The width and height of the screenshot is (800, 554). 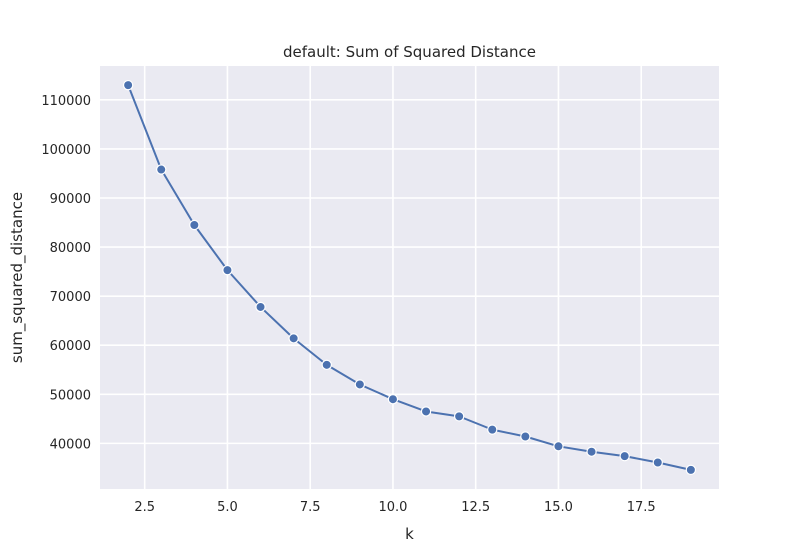 I want to click on y-tick-label: 50000, so click(x=70, y=395).